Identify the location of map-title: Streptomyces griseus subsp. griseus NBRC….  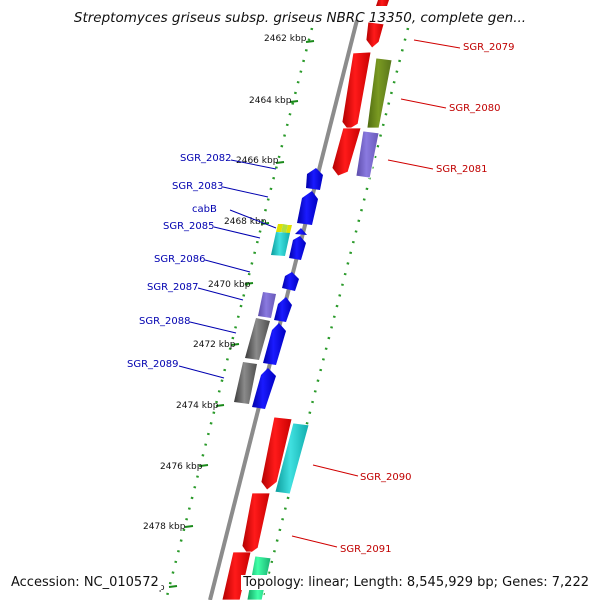
(300, 18).